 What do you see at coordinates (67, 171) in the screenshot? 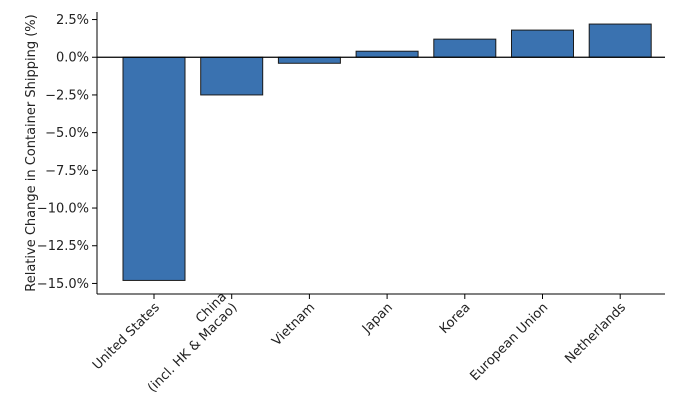
I see `y-tick-label: −7.5%` at bounding box center [67, 171].